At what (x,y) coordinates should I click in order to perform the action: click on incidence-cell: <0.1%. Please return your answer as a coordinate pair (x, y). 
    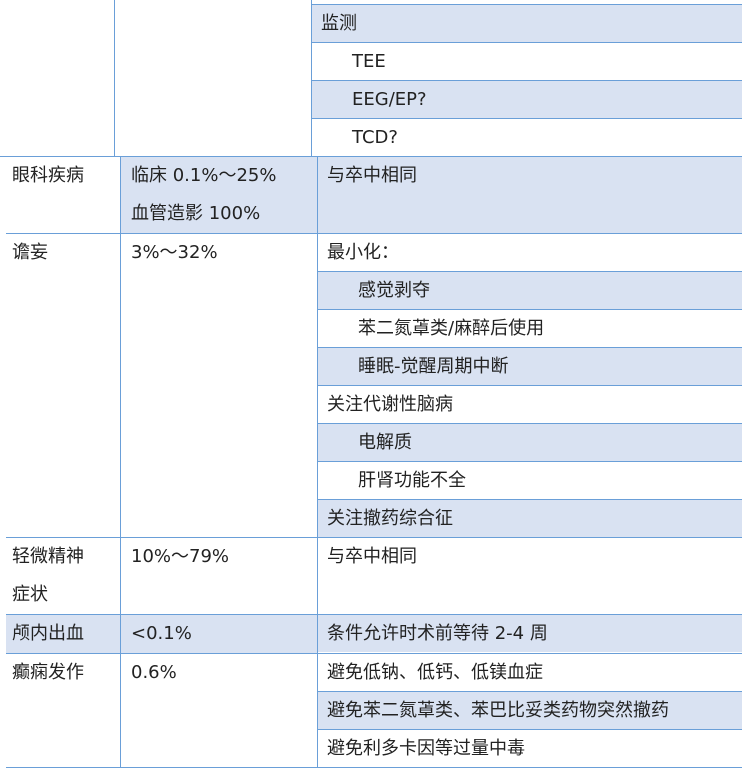
    Looking at the image, I should click on (219, 634).